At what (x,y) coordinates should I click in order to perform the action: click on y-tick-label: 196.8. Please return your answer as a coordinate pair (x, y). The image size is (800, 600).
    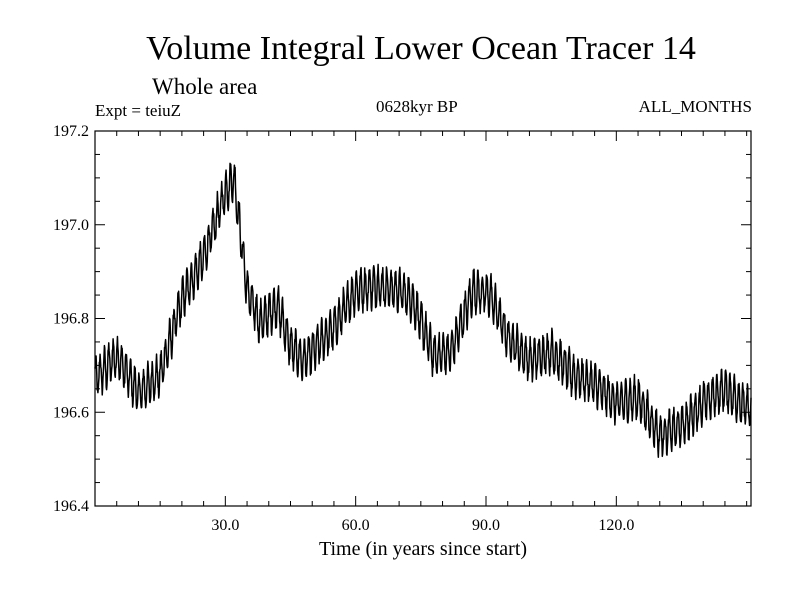
    Looking at the image, I should click on (71, 319).